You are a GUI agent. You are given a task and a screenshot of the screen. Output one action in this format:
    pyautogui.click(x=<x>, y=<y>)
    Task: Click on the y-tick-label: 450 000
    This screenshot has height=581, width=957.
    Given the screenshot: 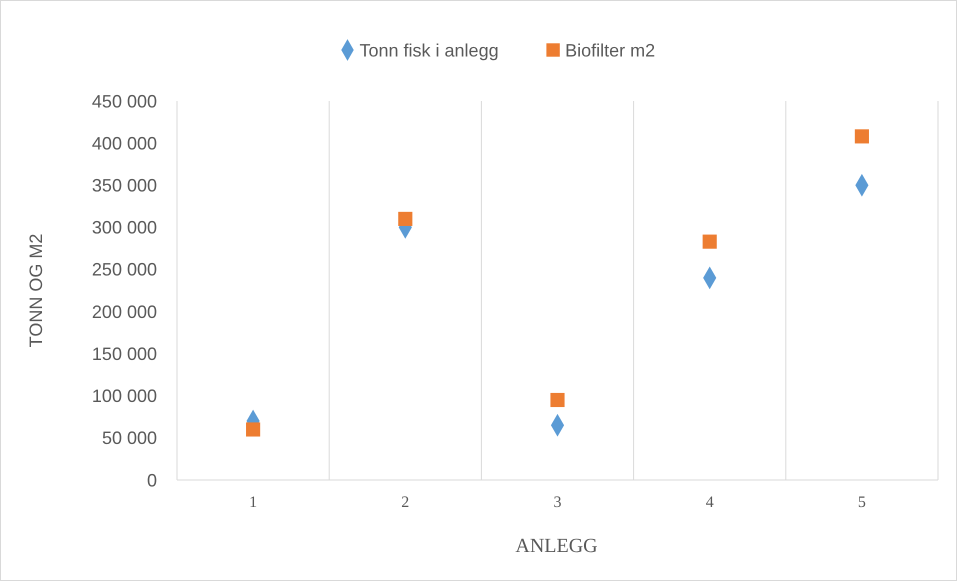 What is the action you would take?
    pyautogui.click(x=124, y=101)
    